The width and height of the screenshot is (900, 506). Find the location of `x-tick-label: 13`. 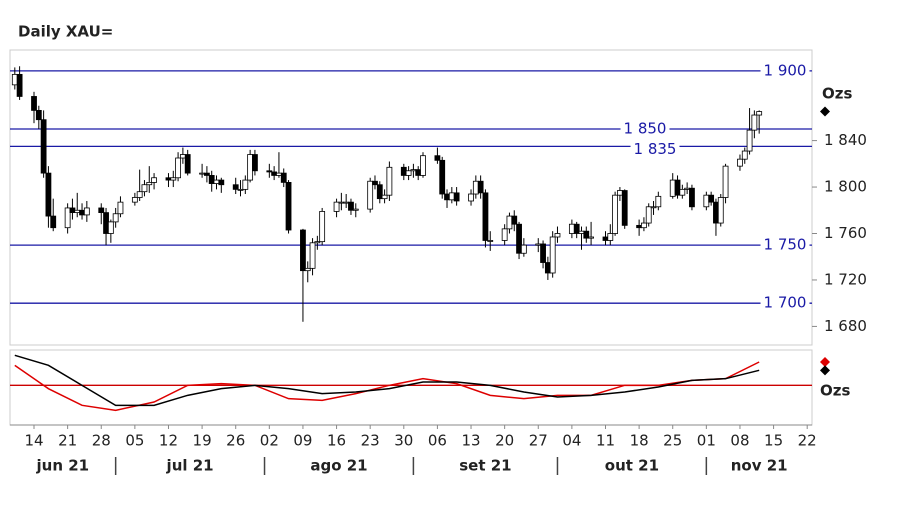

x-tick-label: 13 is located at coordinates (470, 441).